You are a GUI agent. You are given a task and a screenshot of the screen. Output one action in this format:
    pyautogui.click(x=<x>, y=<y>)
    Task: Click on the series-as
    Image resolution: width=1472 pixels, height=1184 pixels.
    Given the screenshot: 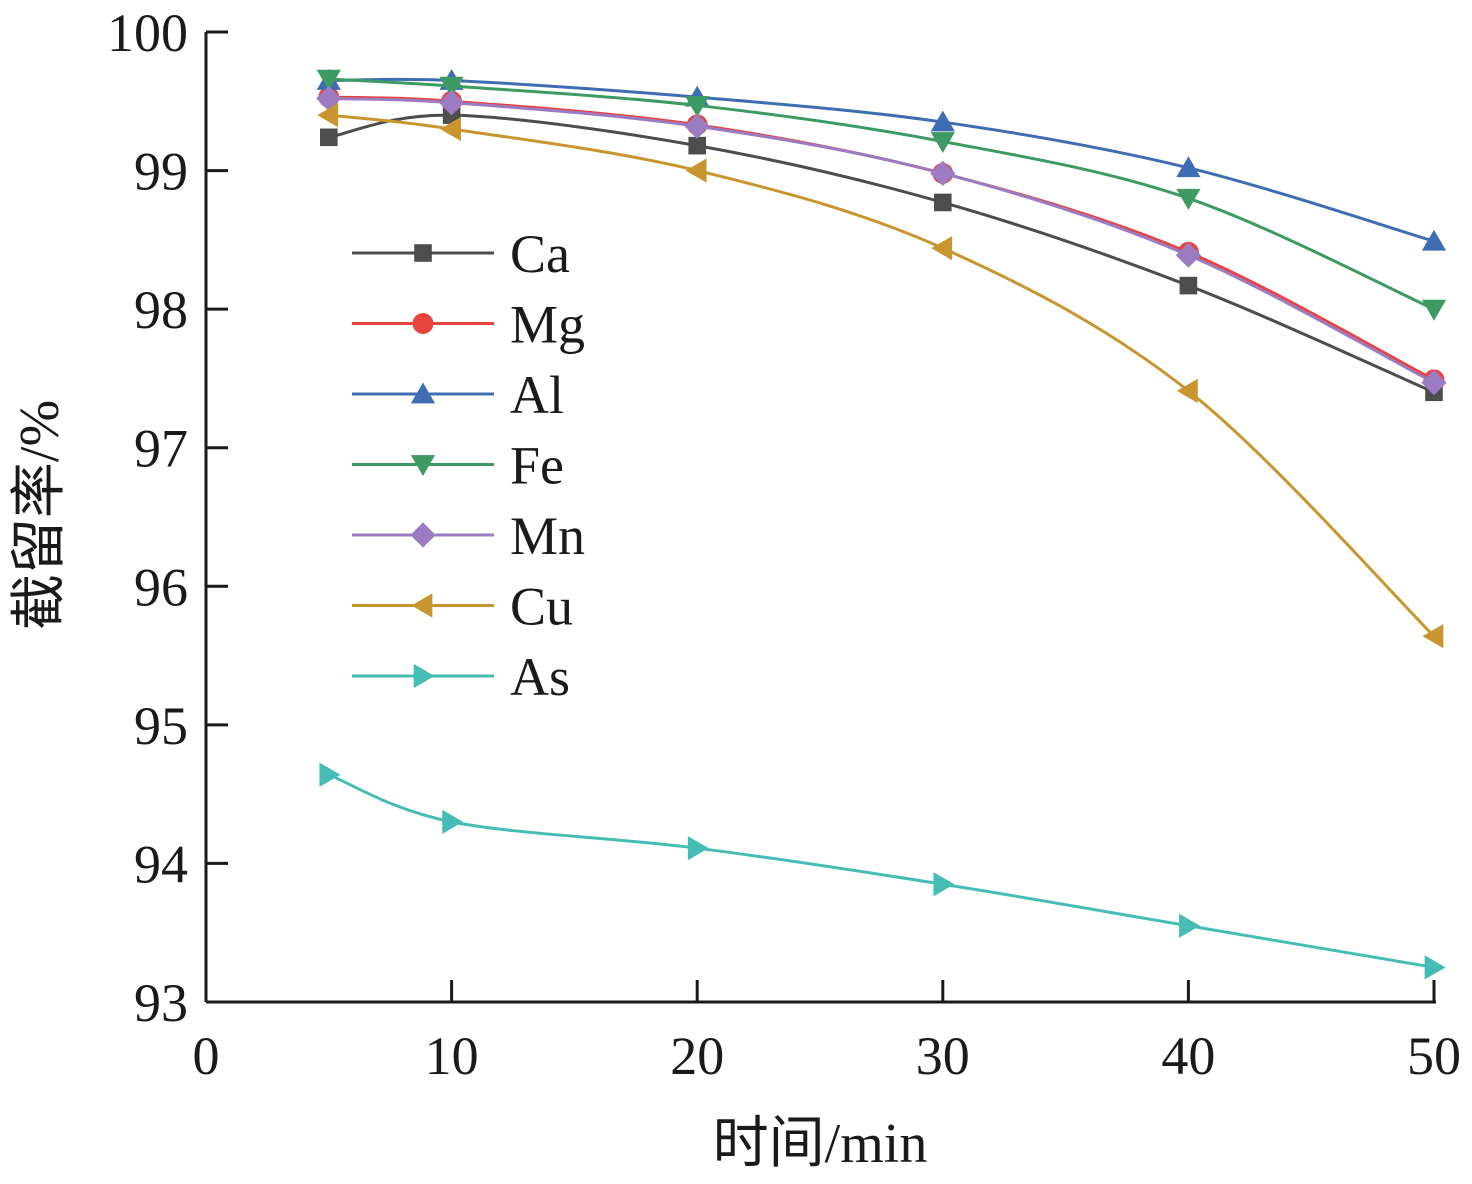 What is the action you would take?
    pyautogui.click(x=882, y=871)
    